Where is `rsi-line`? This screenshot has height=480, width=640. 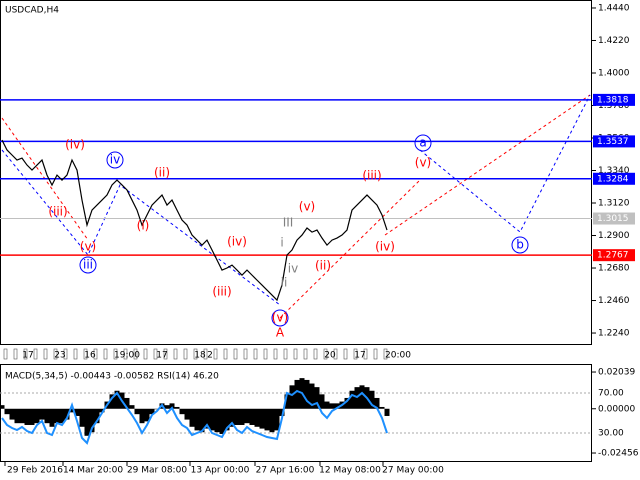
rsi-line is located at coordinates (194, 417).